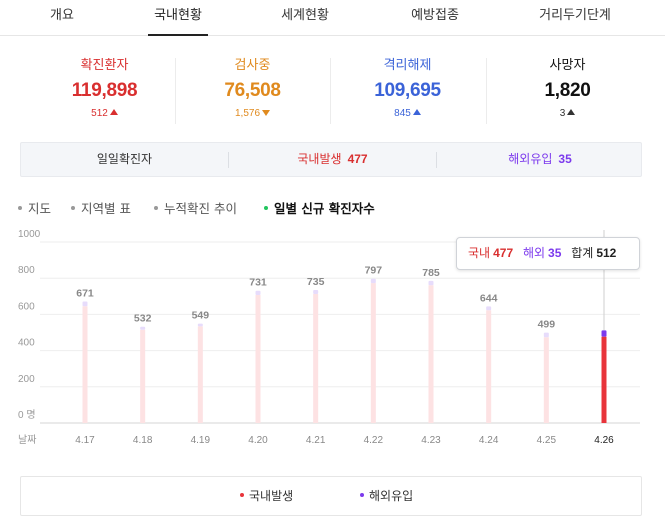 The image size is (665, 532). What do you see at coordinates (489, 440) in the screenshot?
I see `x-tick-label: 4.24` at bounding box center [489, 440].